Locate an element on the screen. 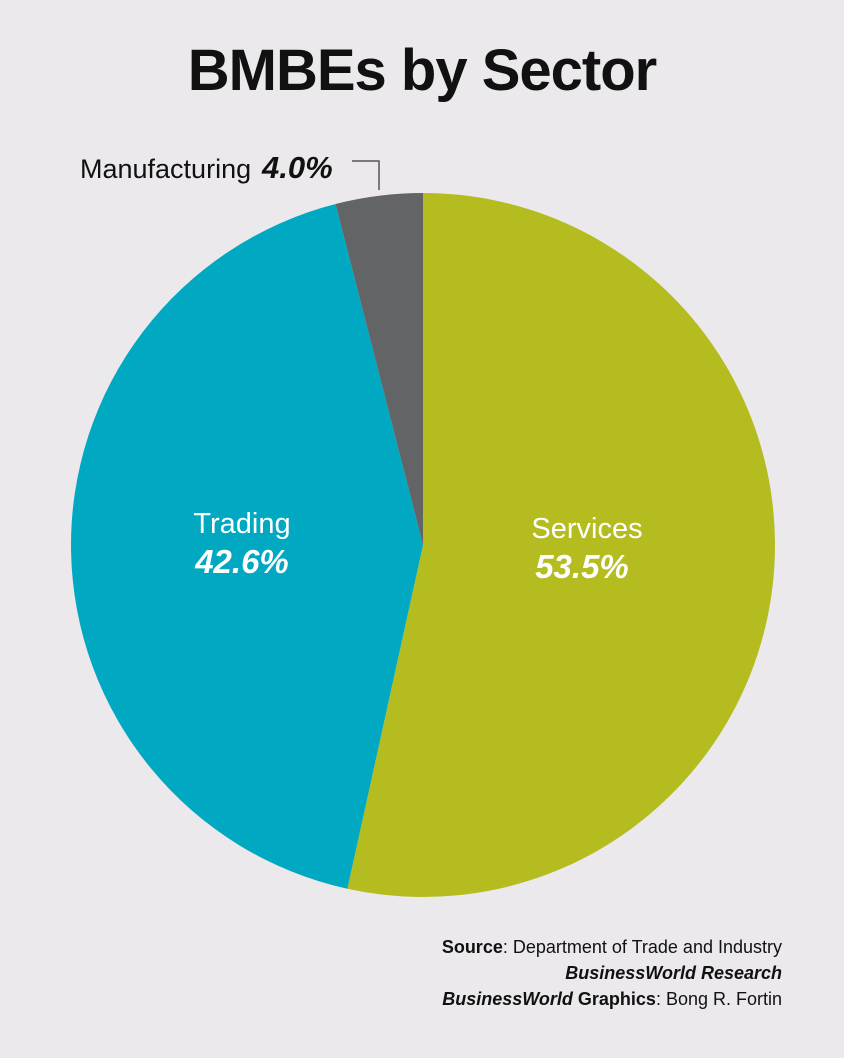 The image size is (844, 1058). source-line: Source: Department of Trade and Industry is located at coordinates (612, 947).